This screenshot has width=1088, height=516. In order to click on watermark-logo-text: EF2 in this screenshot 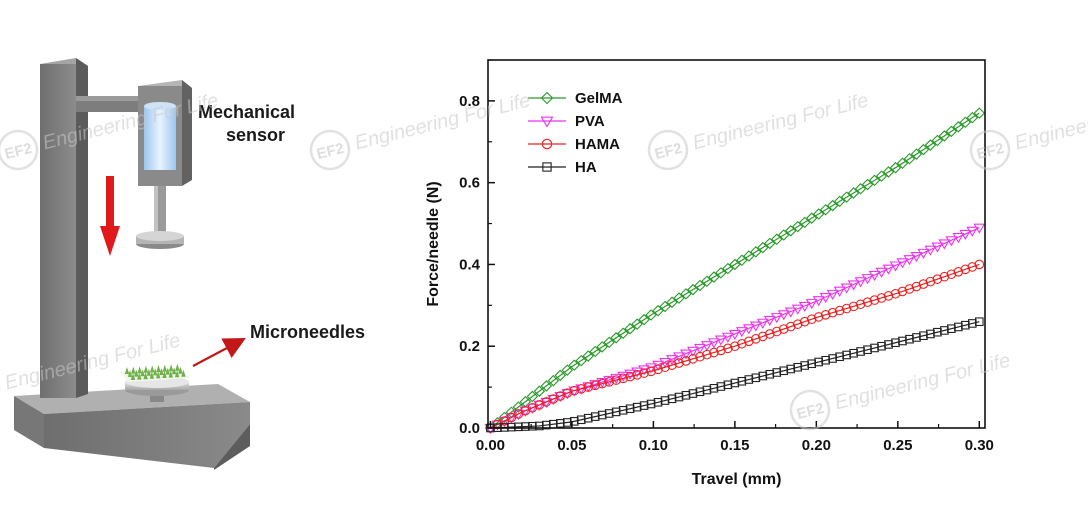, I will do `click(668, 151)`.